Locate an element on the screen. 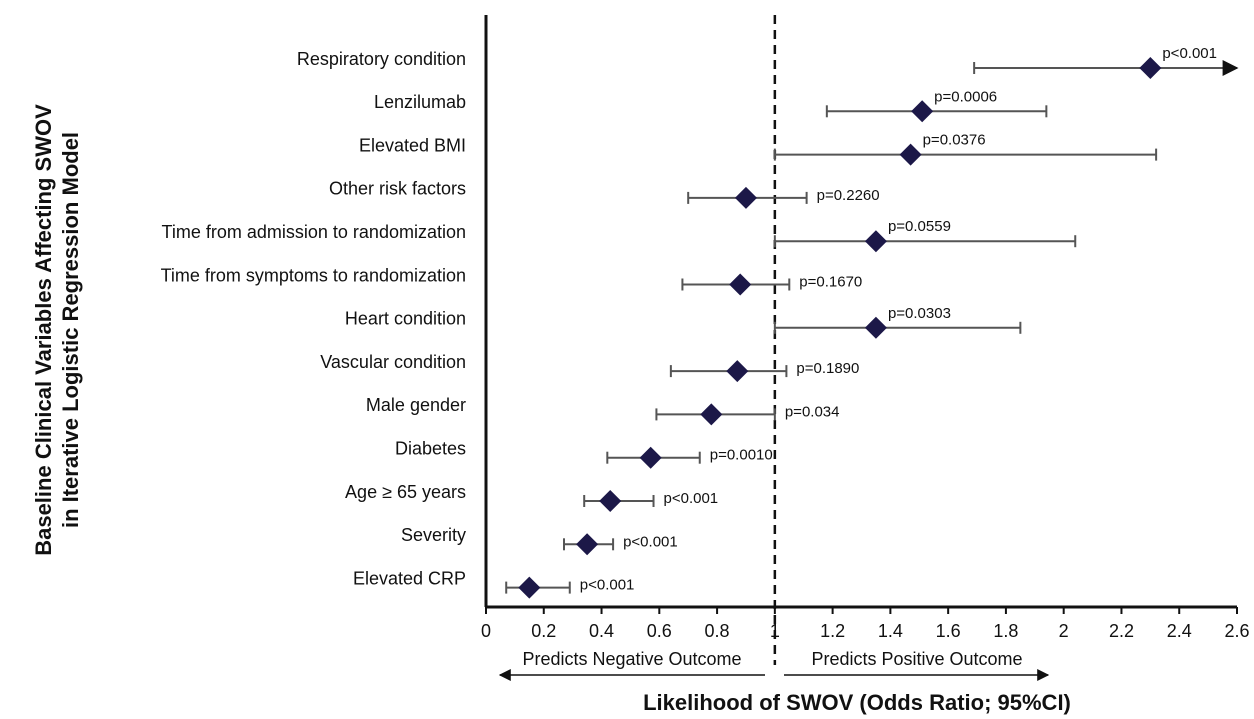 The image size is (1254, 719). y-tick-label: Elevated CRP is located at coordinates (409, 578).